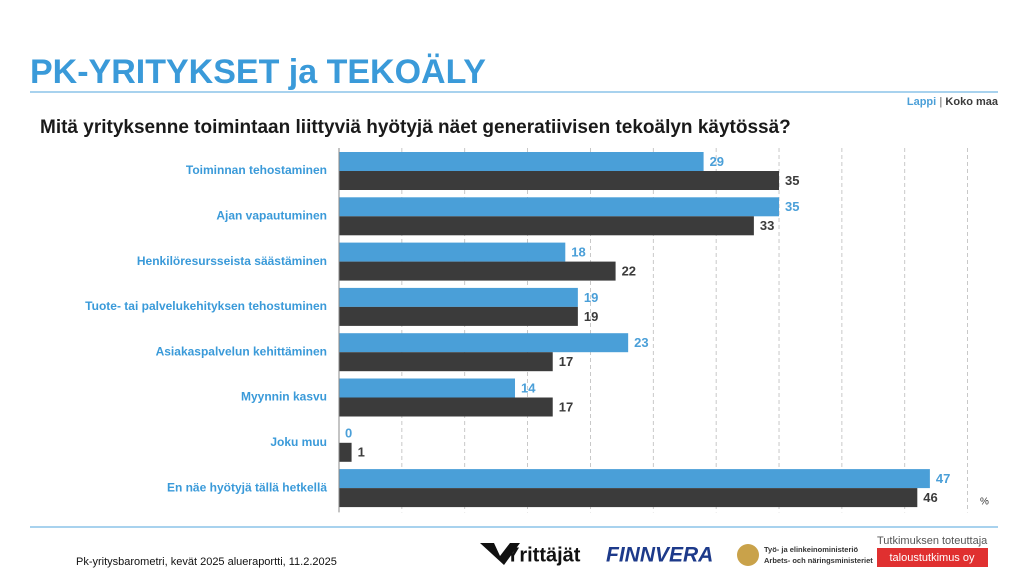 Image resolution: width=1024 pixels, height=579 pixels. Describe the element at coordinates (659, 555) in the screenshot. I see `logo: FINNVERA` at that location.